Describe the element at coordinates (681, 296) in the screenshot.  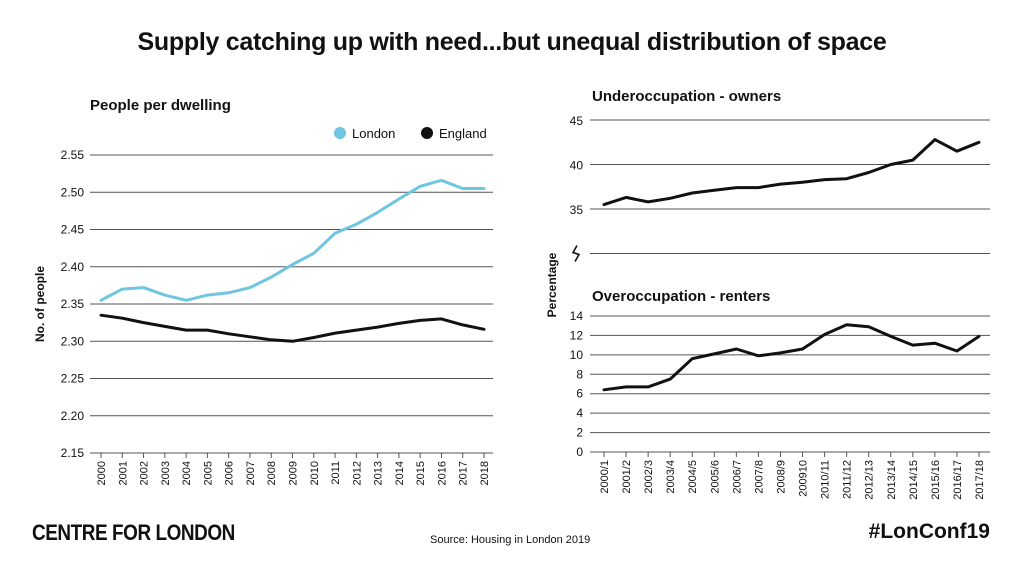
I see `overoccupation-chart-title: Overoccupation - renters` at that location.